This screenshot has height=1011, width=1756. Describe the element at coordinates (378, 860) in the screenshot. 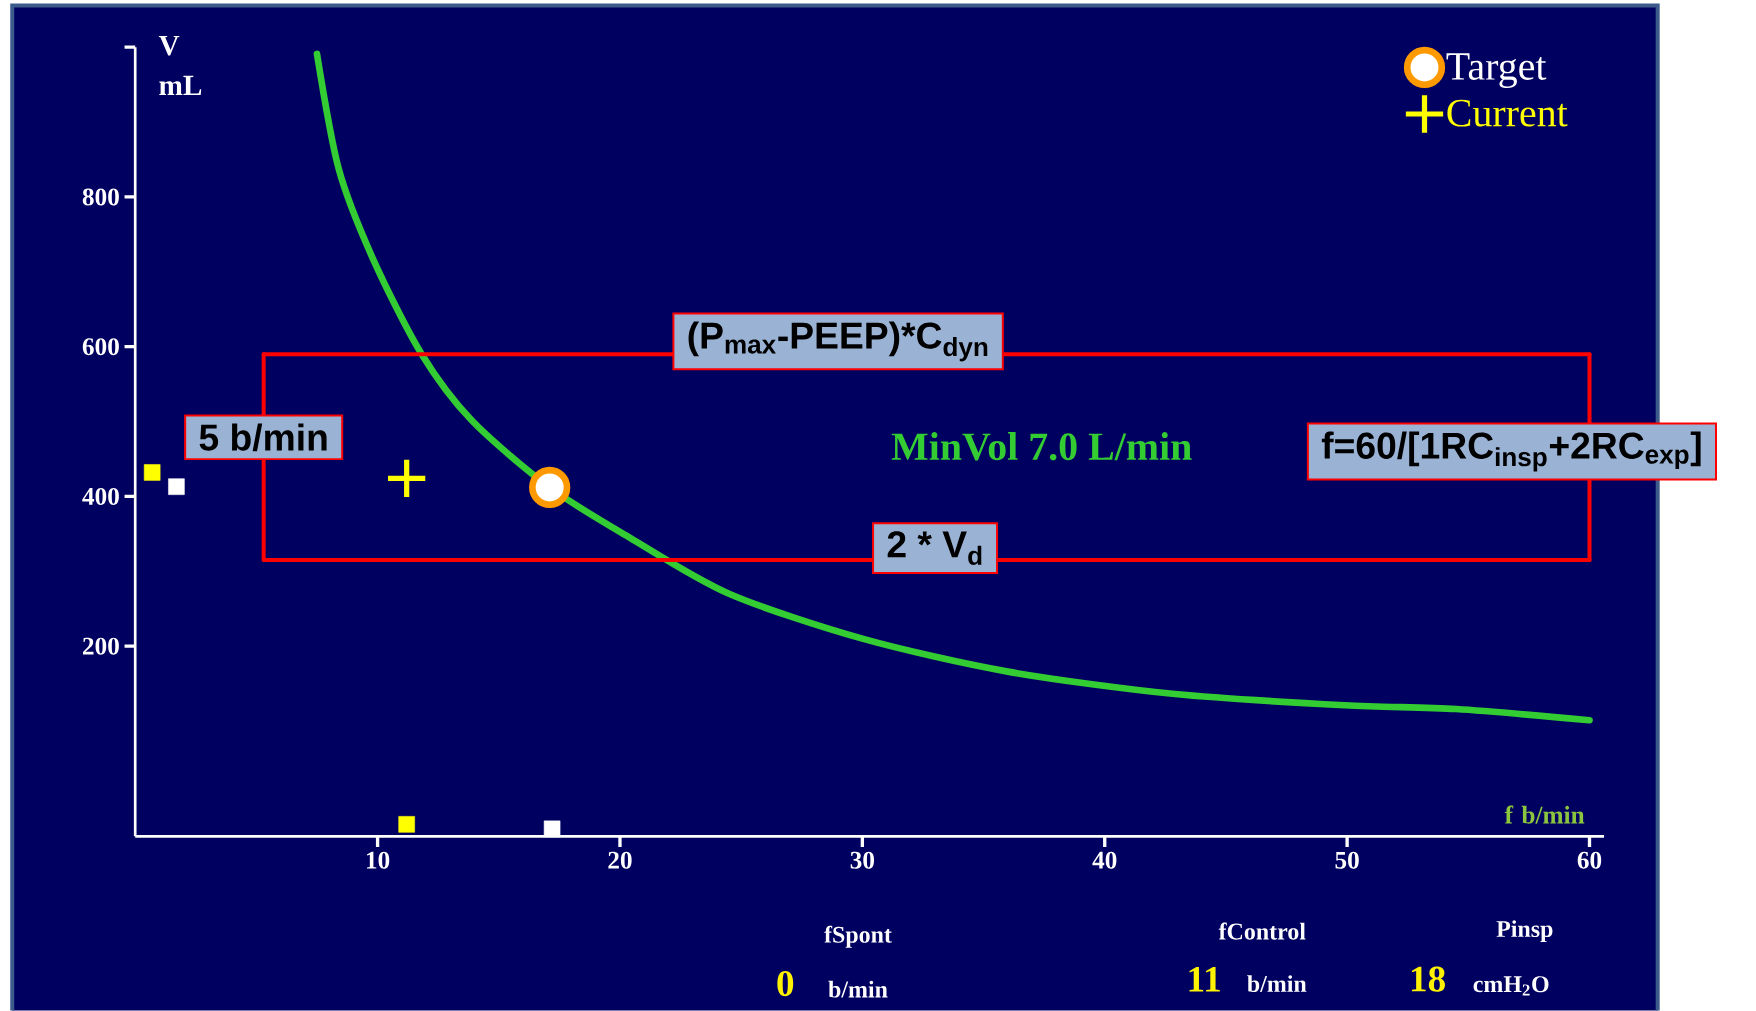

I see `x-tick-label: 10` at that location.